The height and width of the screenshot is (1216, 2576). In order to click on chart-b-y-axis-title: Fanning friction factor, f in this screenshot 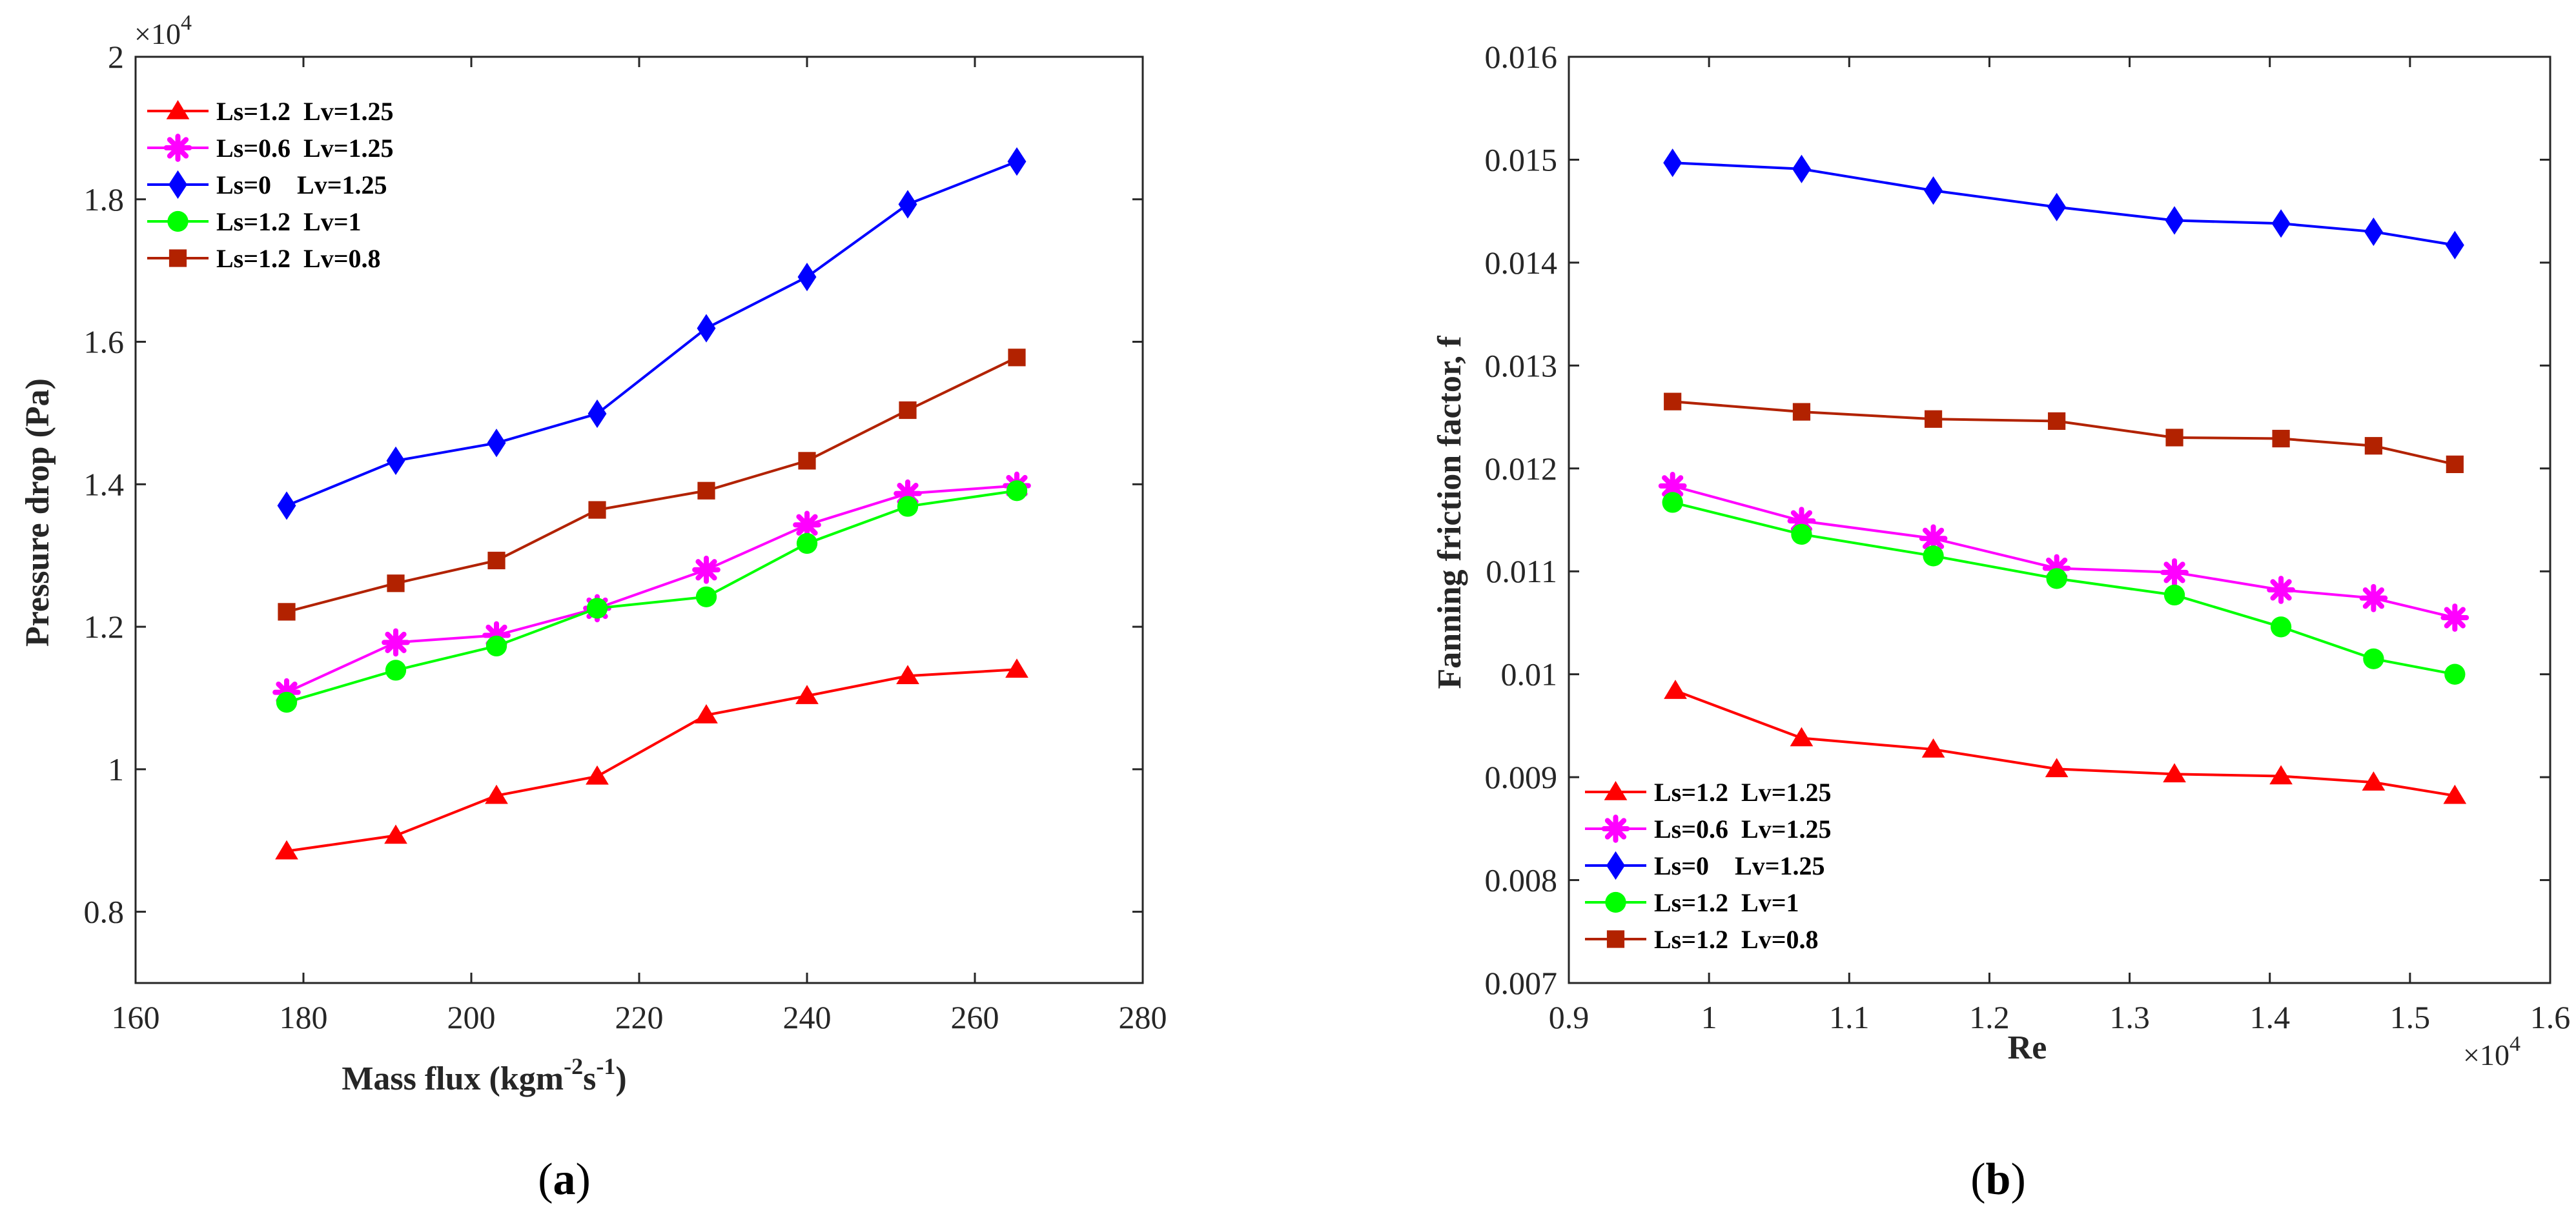, I will do `click(1450, 512)`.